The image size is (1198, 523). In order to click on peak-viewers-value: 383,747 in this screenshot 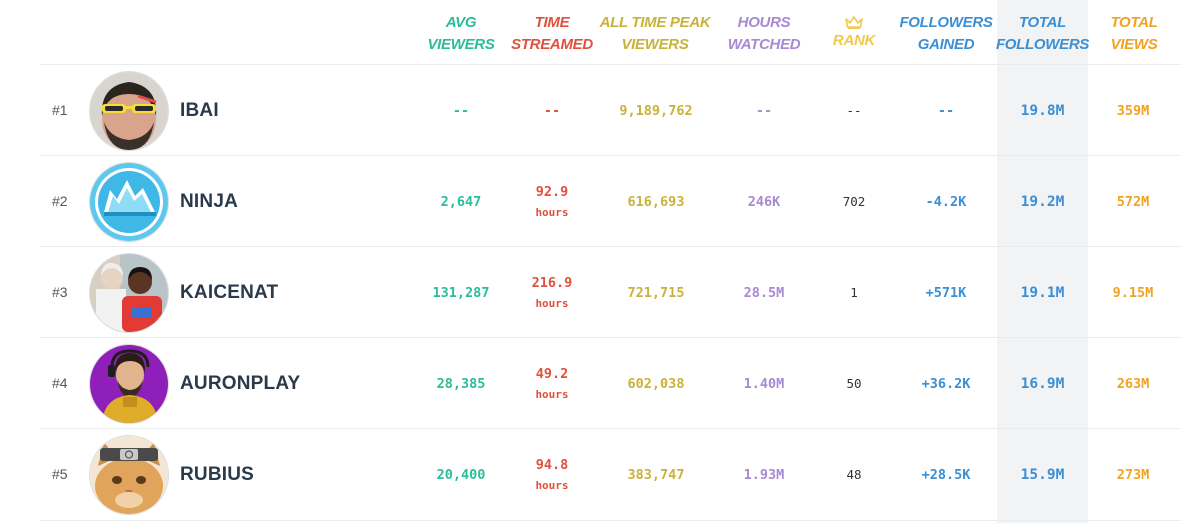, I will do `click(656, 474)`.